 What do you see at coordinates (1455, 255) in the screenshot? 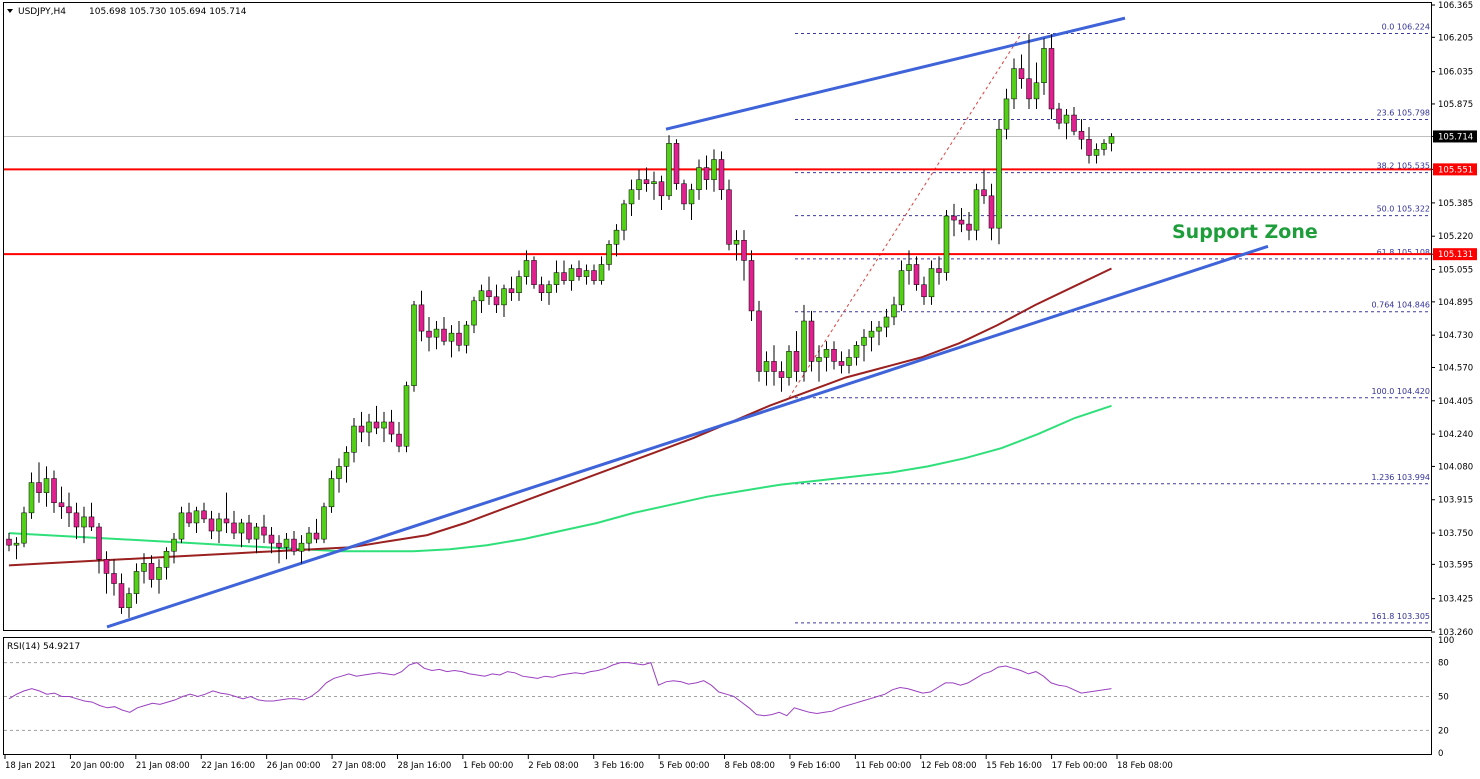
I see `level-price-label: 105.131` at bounding box center [1455, 255].